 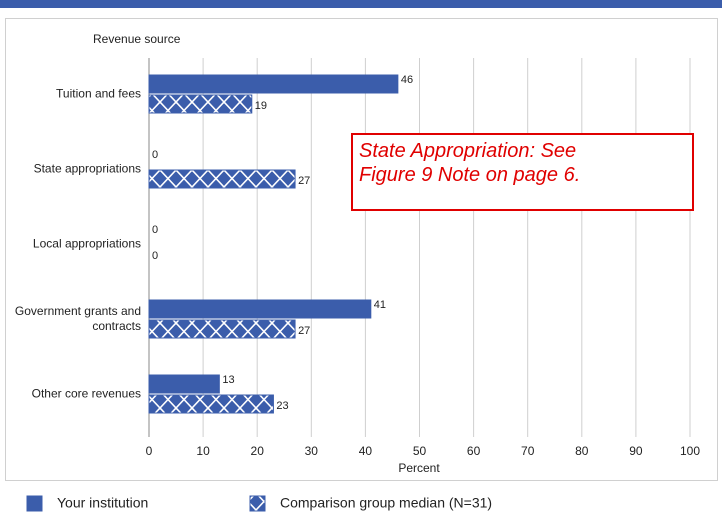 I want to click on x-tick-label: 100, so click(x=690, y=451).